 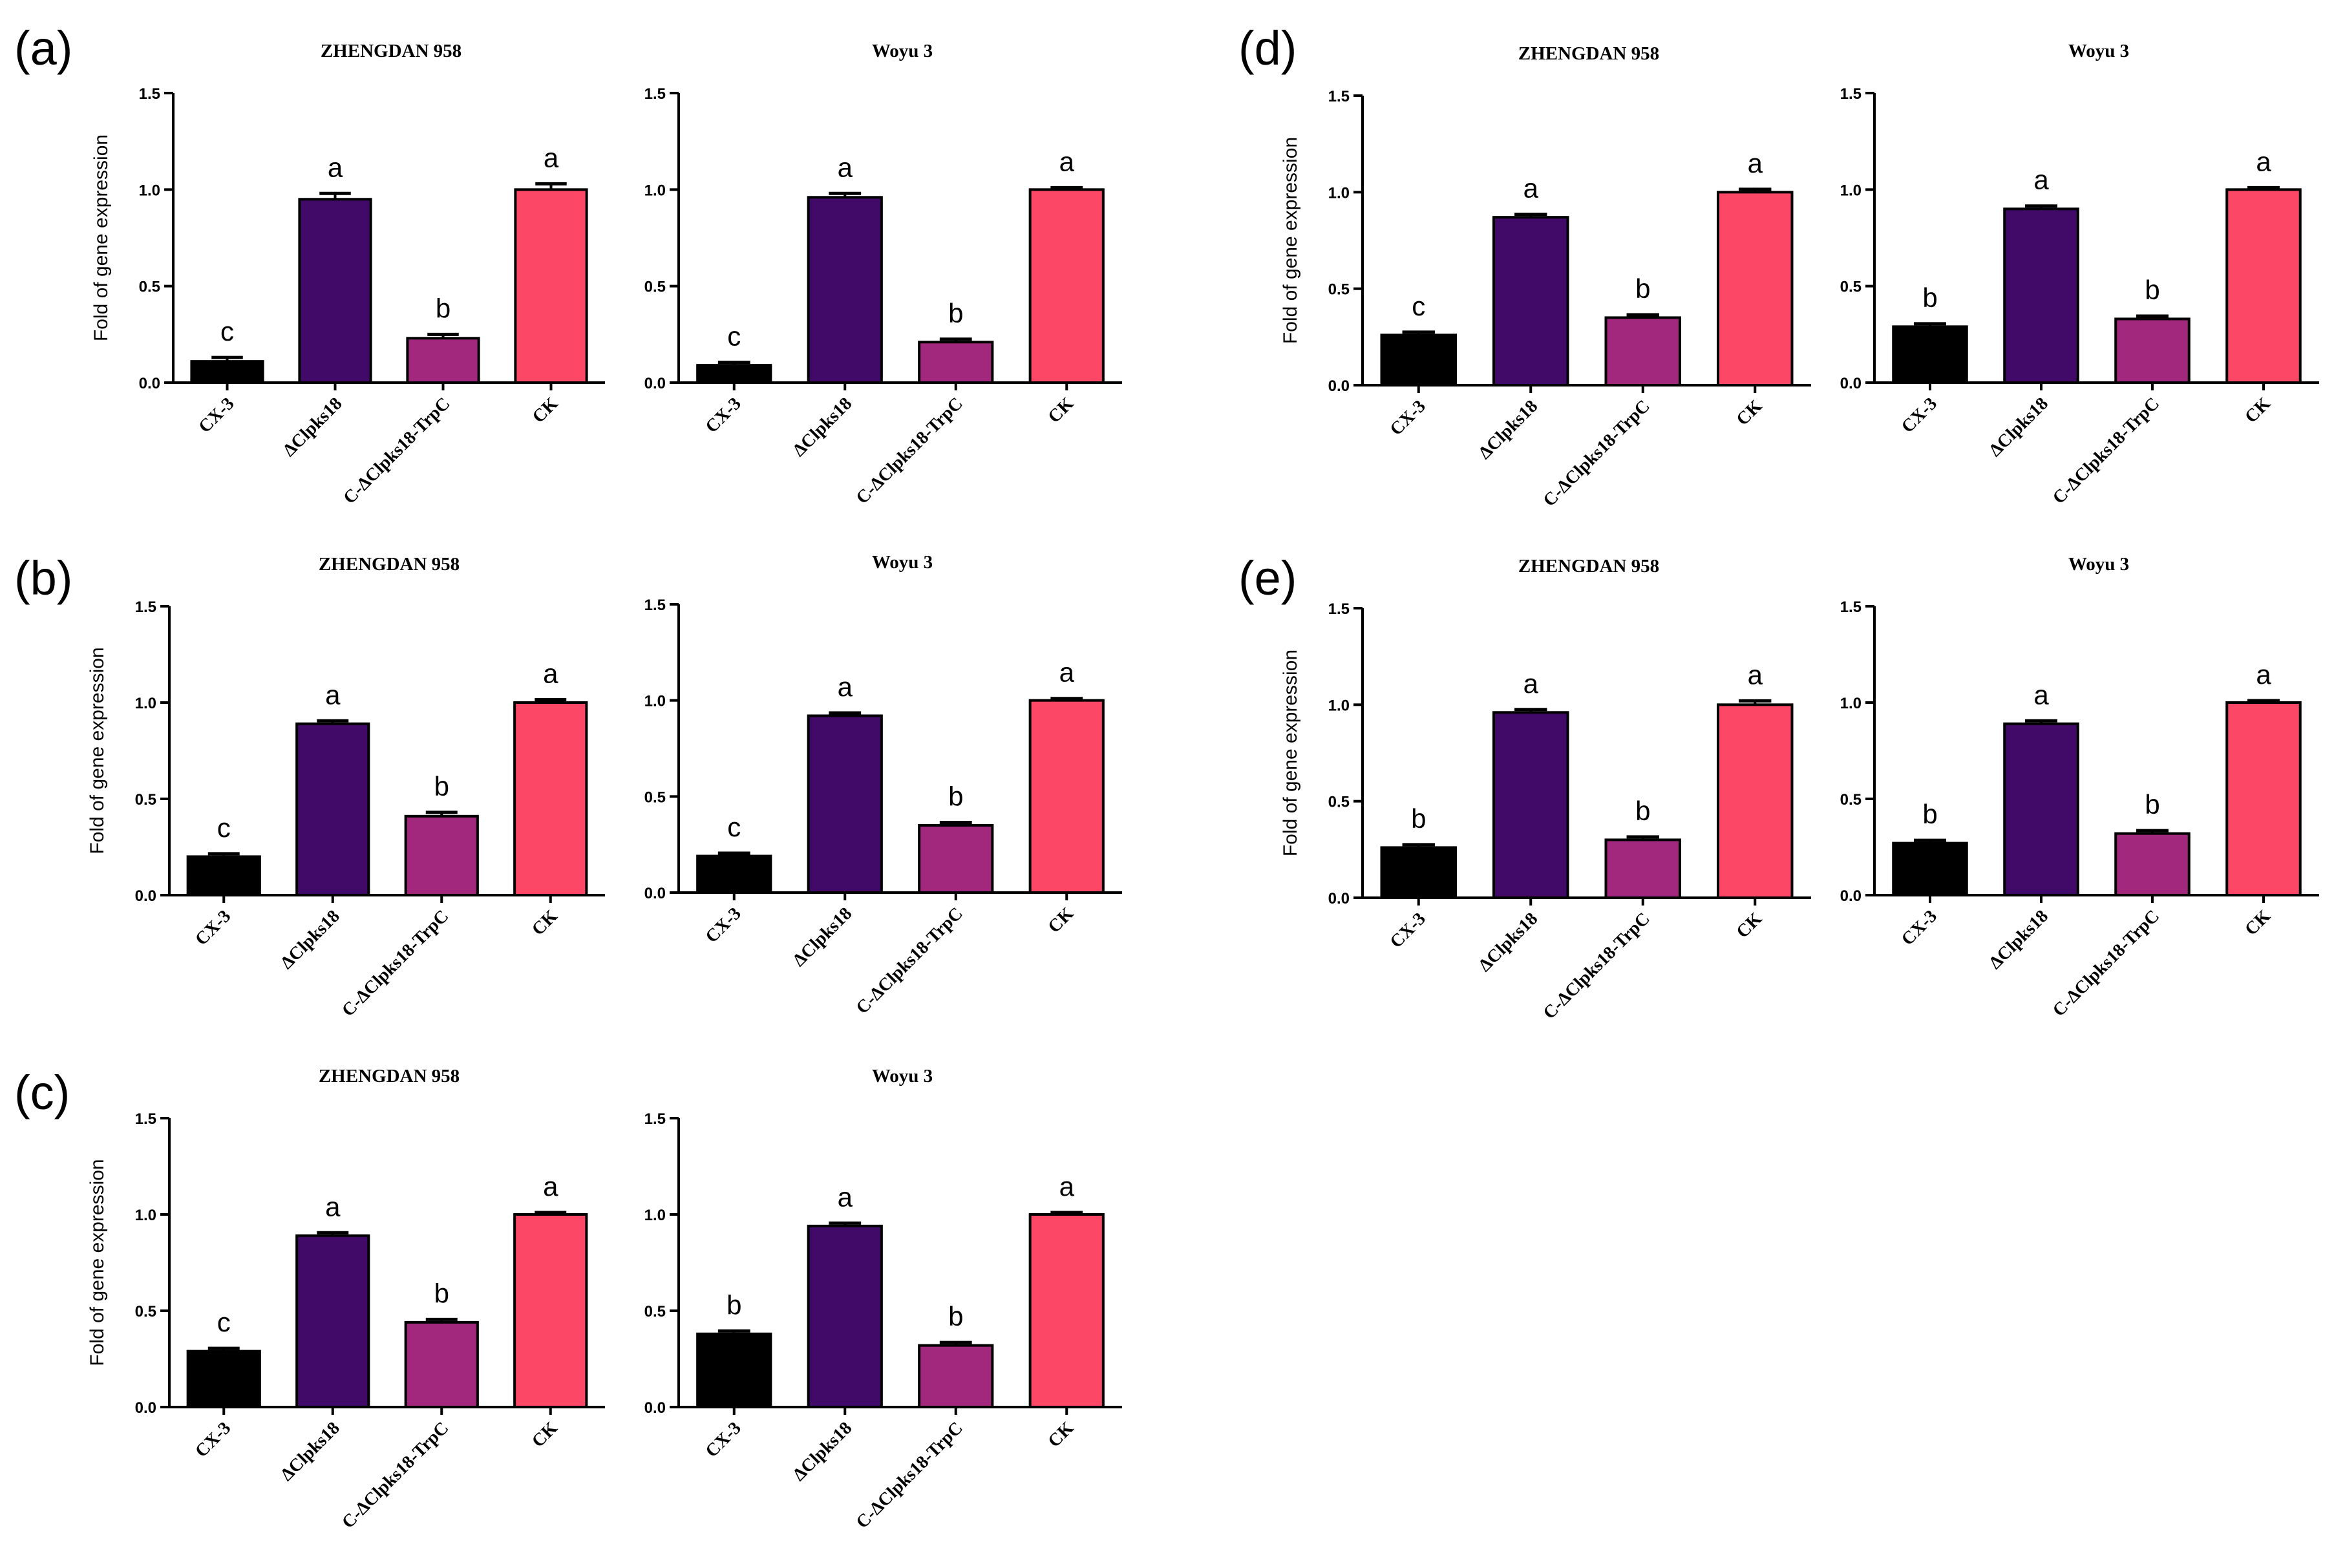 What do you see at coordinates (655, 1215) in the screenshot?
I see `chart-6-ytick-label: 1.0` at bounding box center [655, 1215].